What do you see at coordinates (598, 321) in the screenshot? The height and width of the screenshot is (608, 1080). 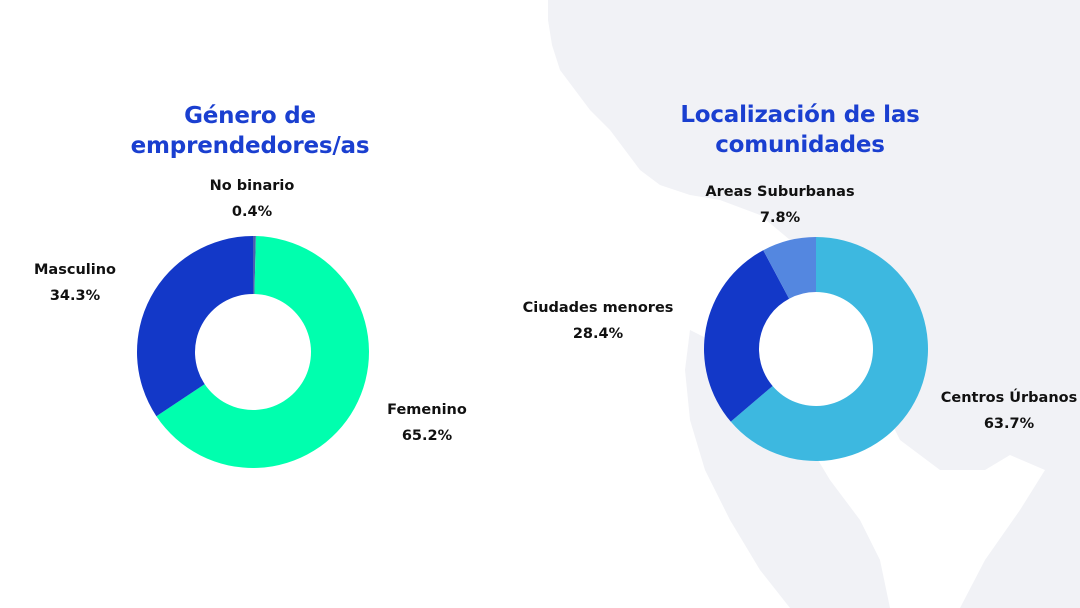 I see `slice-label-ciudades-menores: Ciudades menores 28.4%` at bounding box center [598, 321].